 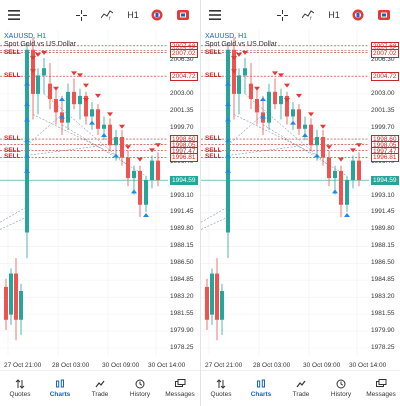 I want to click on price-axis-label: 1989.80, so click(x=182, y=229).